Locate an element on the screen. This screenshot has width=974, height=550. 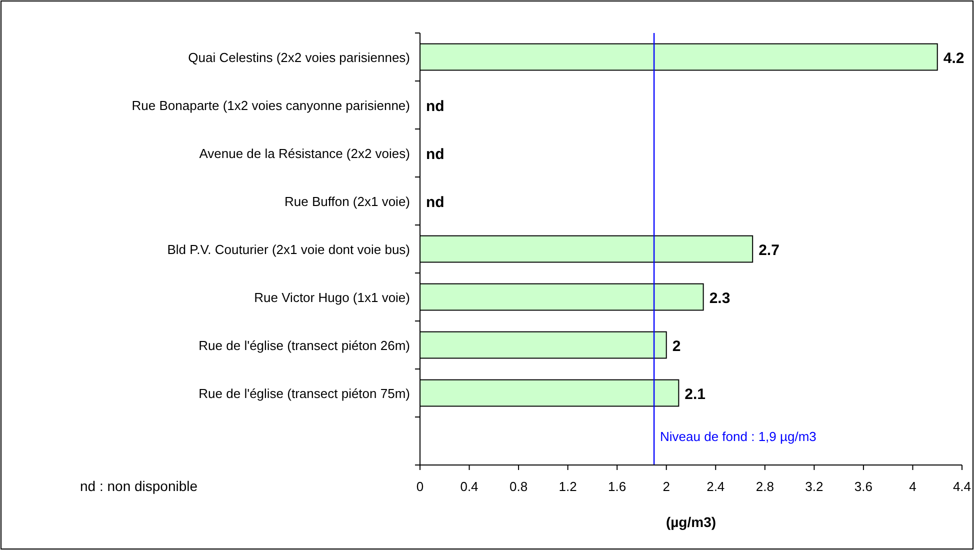
x-tick-label: 0 is located at coordinates (420, 486).